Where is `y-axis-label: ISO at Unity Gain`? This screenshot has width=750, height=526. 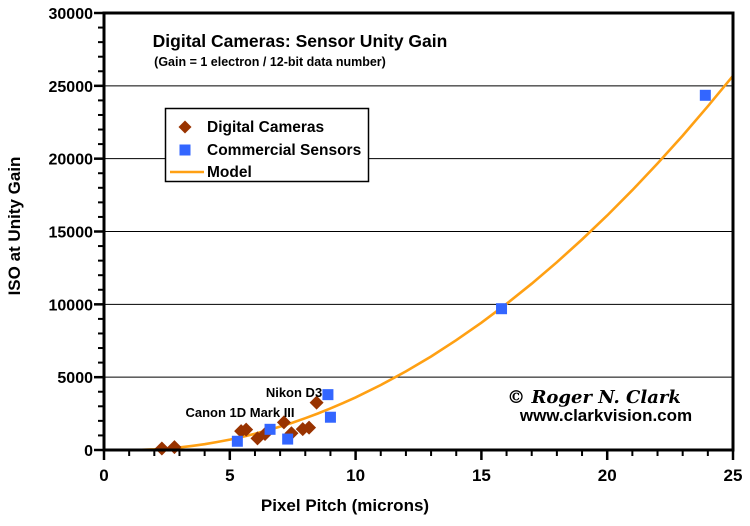
y-axis-label: ISO at Unity Gain is located at coordinates (14, 226).